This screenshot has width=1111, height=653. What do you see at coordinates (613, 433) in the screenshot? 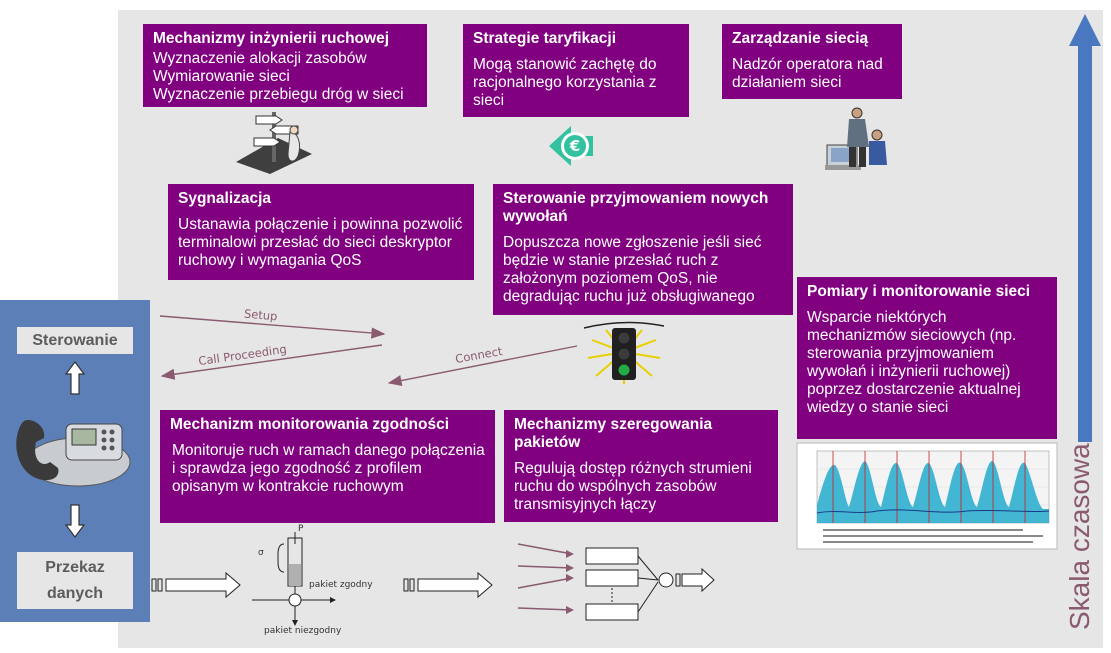
I see `scheduling-title: Mechanizmy szeregowania pakietów` at bounding box center [613, 433].